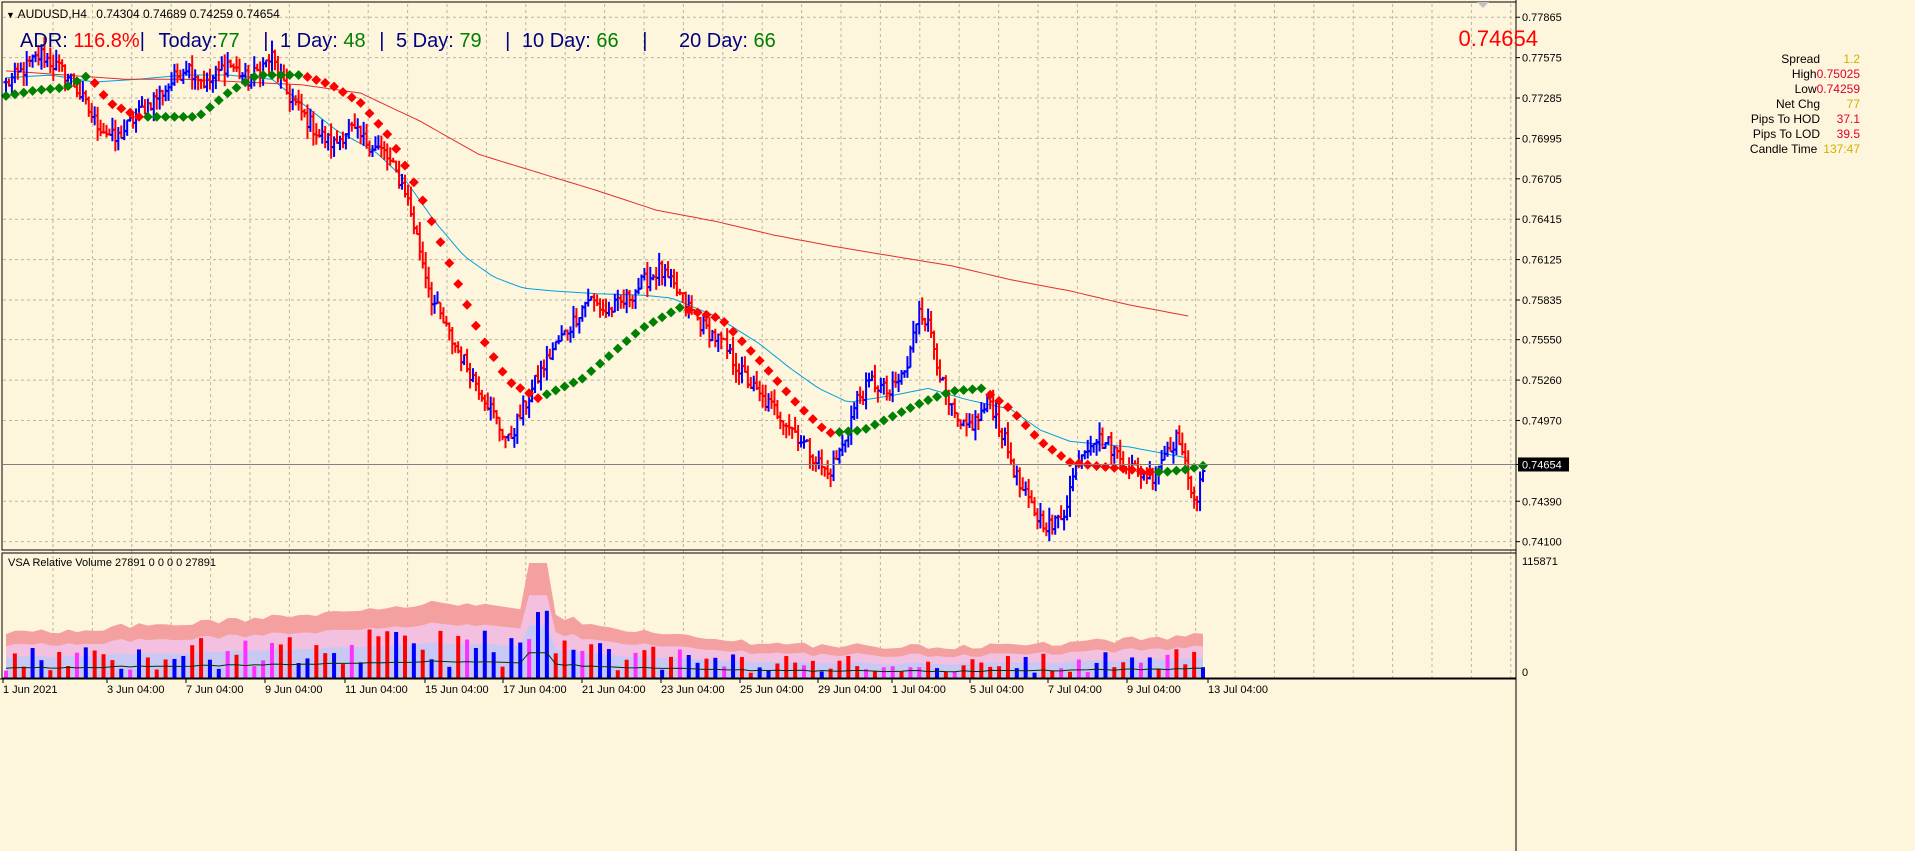  Describe the element at coordinates (1785, 119) in the screenshot. I see `info-row-label: Pips To HOD` at that location.